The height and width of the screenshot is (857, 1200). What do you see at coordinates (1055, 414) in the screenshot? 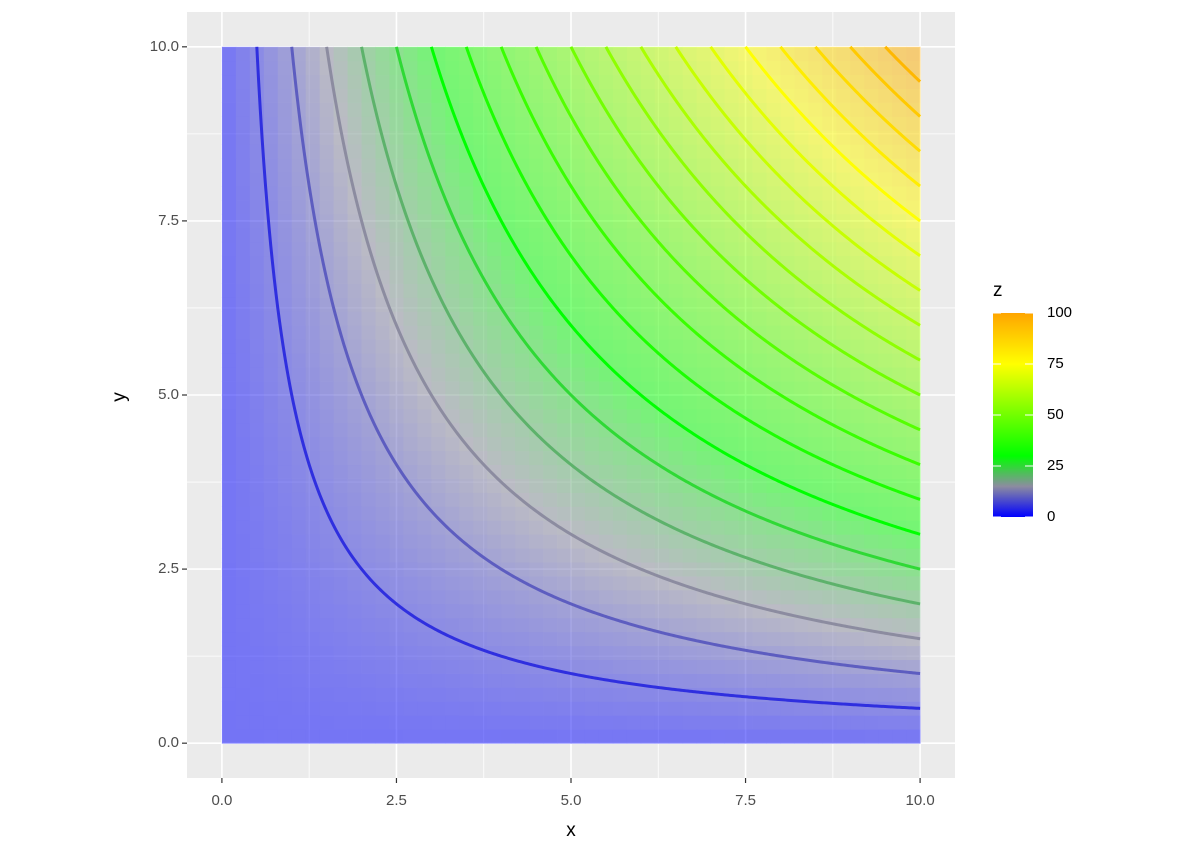
I see `legend-tick-label: 50` at bounding box center [1055, 414].